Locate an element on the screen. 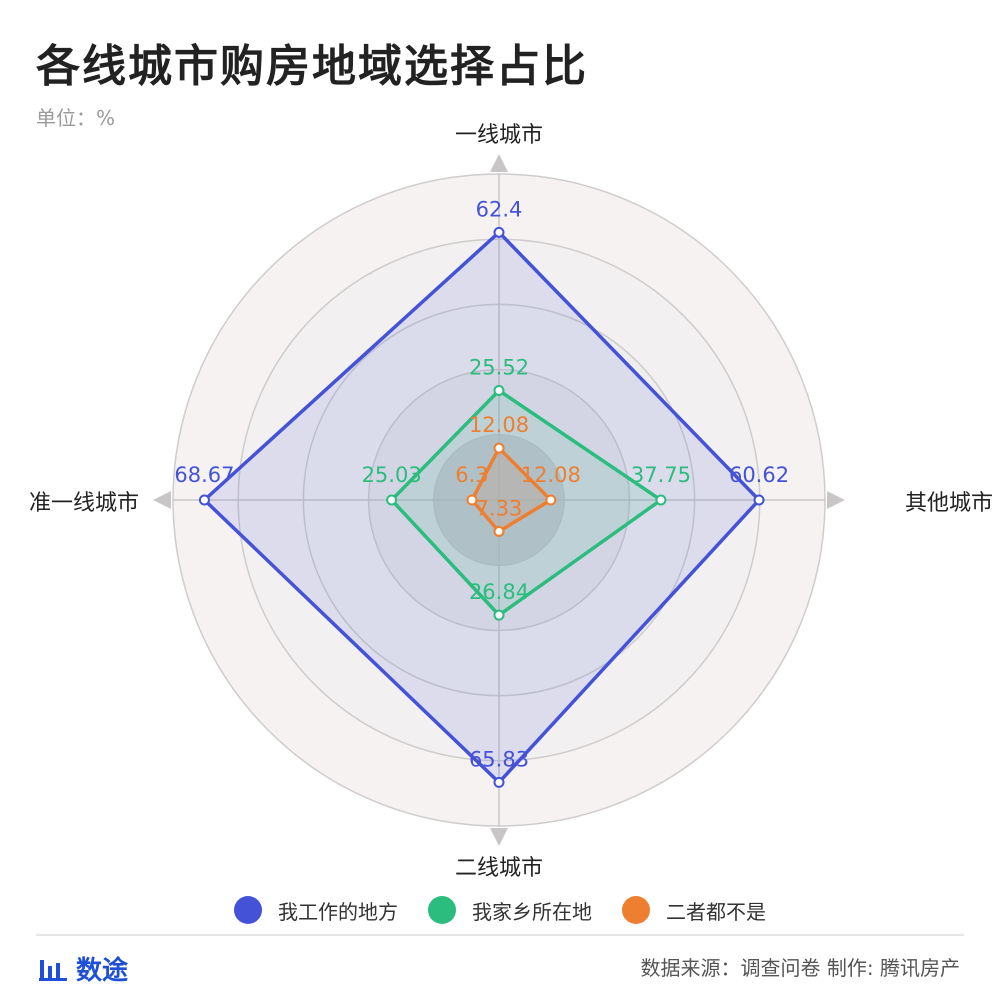  bar-chart-icon is located at coordinates (53, 970).